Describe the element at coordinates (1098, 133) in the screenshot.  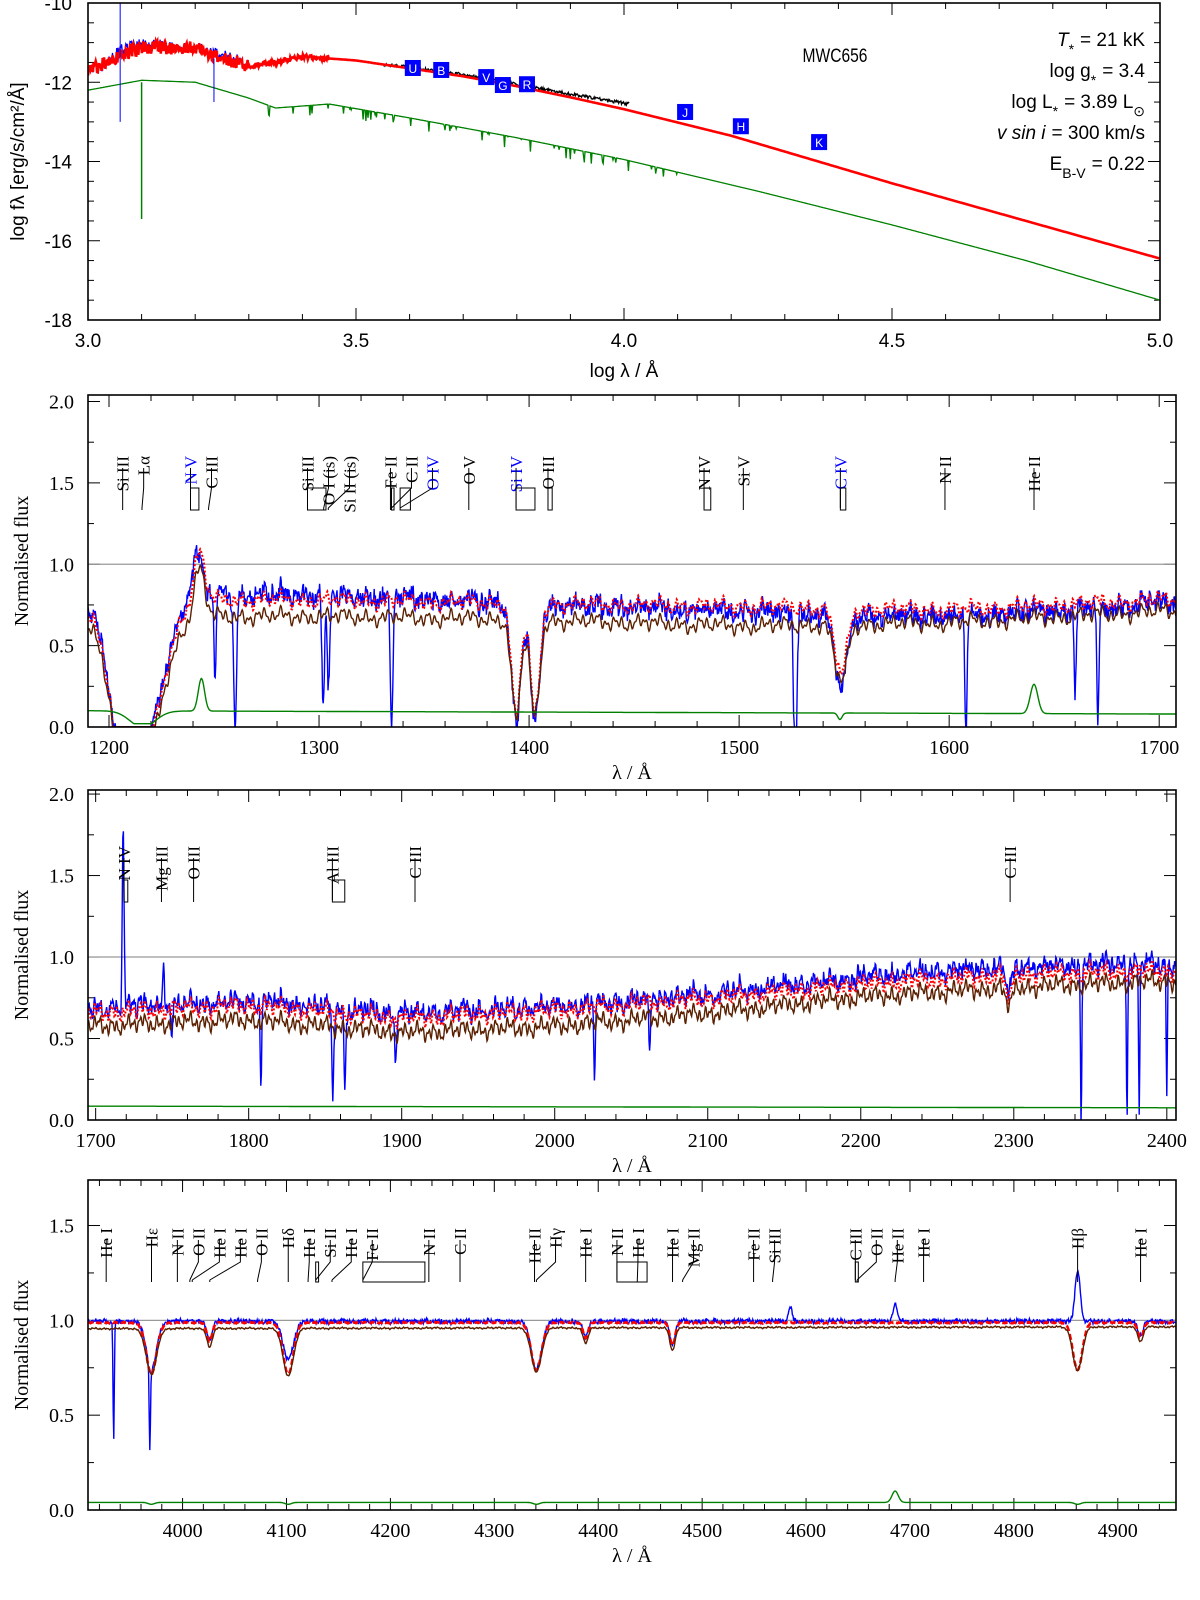
I see `parameter-value: = 300 km/s` at that location.